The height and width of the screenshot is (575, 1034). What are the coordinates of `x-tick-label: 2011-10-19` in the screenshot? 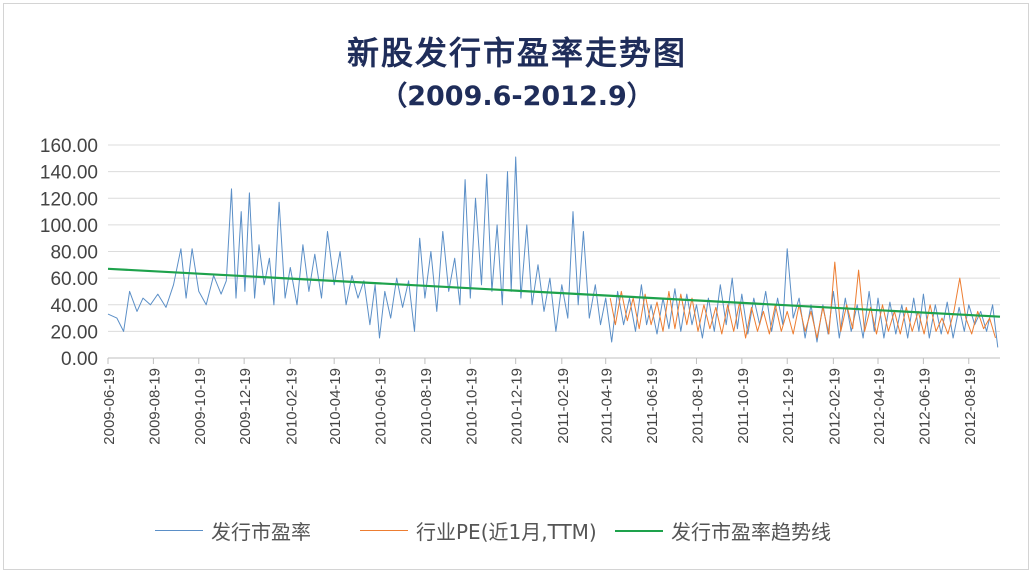 It's located at (743, 406).